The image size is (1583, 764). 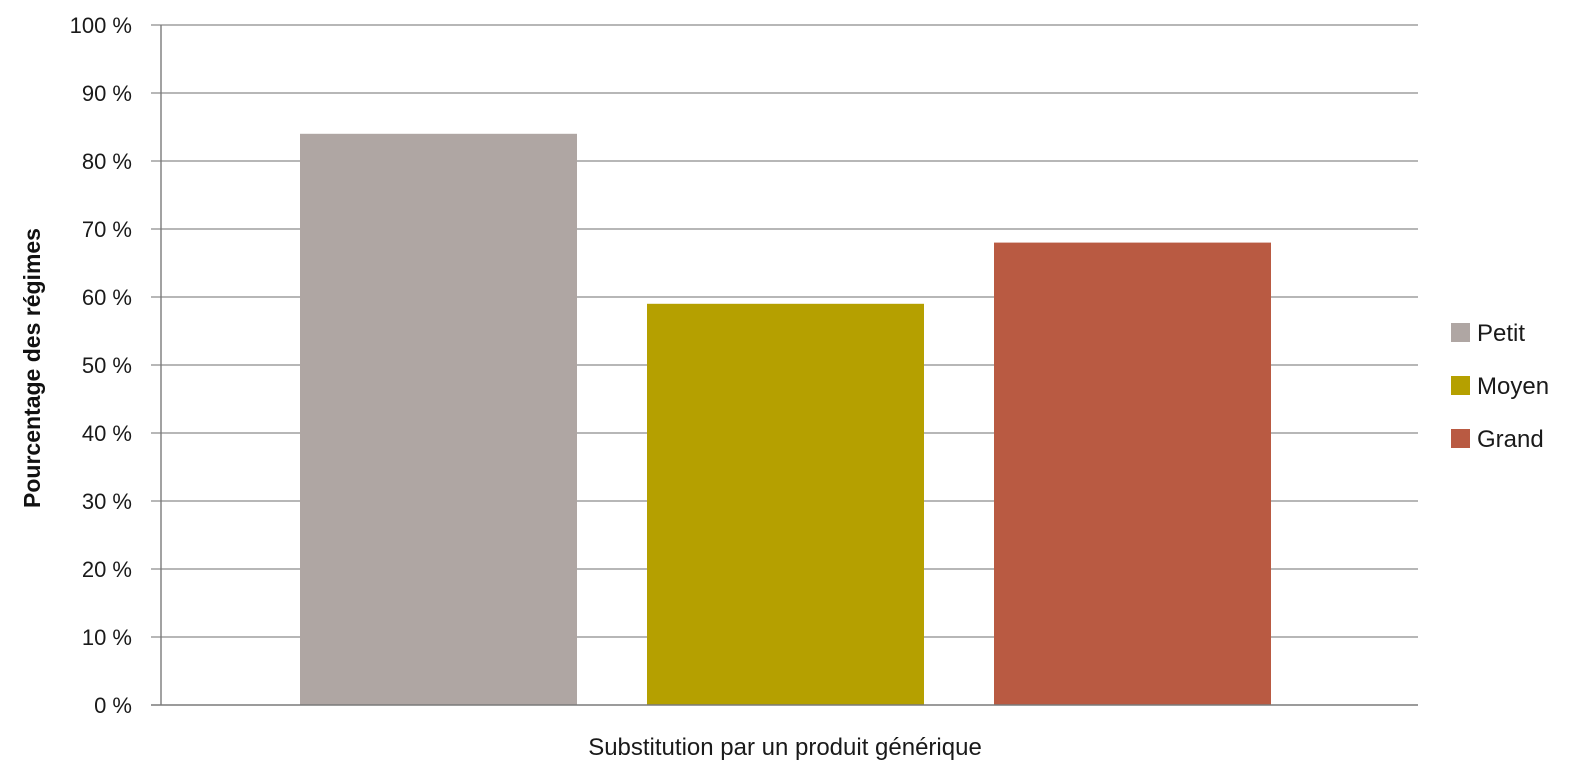 I want to click on y-tick-label: 0 %, so click(x=113, y=705).